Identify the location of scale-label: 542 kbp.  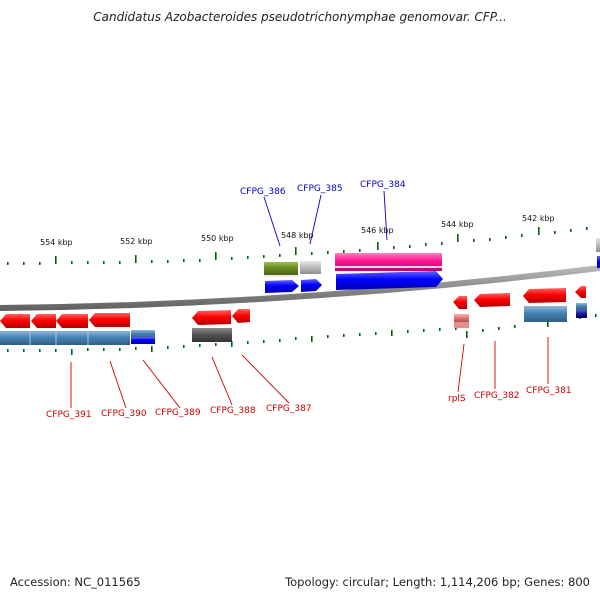
(538, 218).